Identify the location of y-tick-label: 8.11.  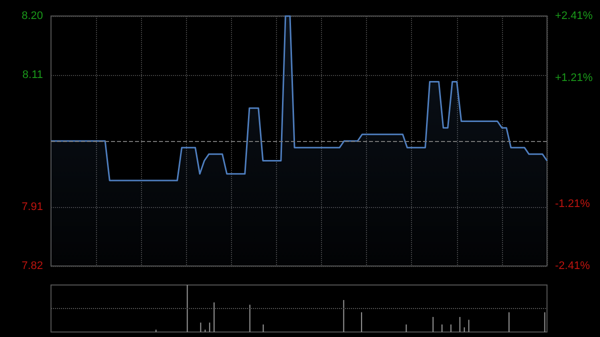
(32, 75).